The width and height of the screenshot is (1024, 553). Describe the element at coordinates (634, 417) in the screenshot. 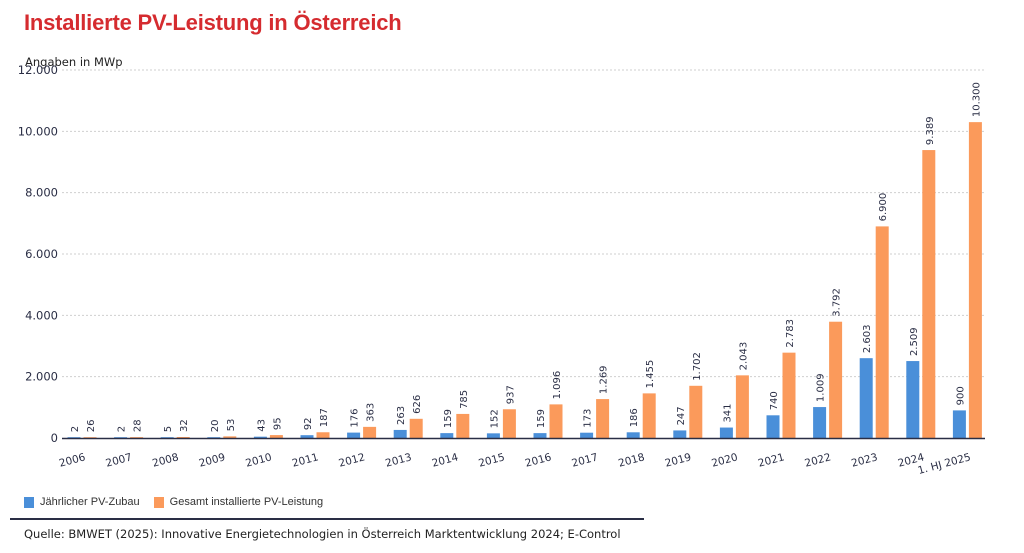

I see `bar-label-annual: 186` at that location.